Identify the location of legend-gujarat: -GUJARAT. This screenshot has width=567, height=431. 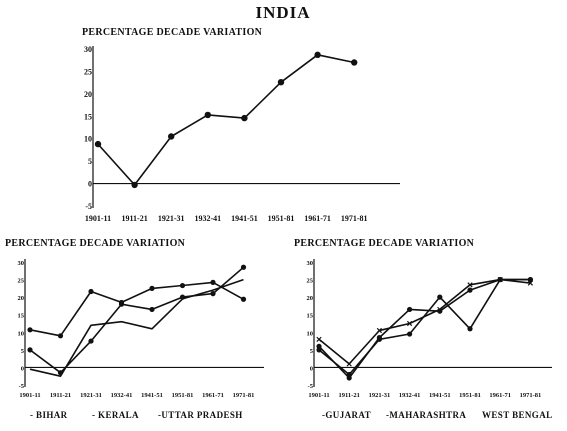
(346, 415).